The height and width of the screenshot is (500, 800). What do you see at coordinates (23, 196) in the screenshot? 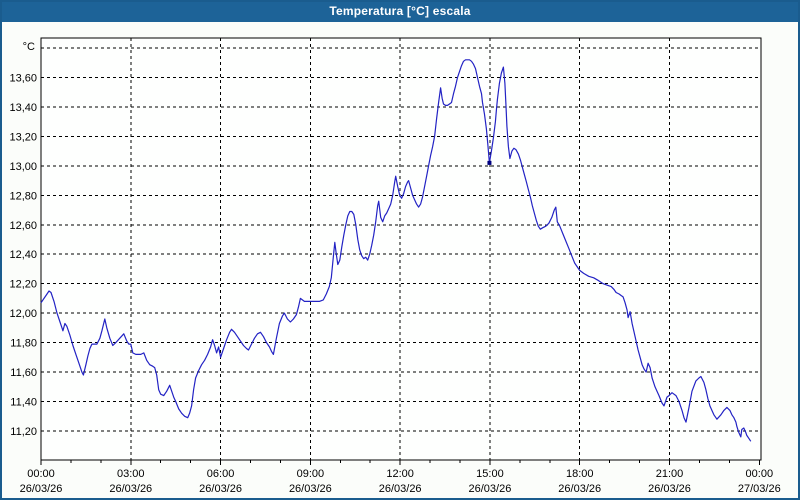
I see `y-tick-label: 12,80` at bounding box center [23, 196].